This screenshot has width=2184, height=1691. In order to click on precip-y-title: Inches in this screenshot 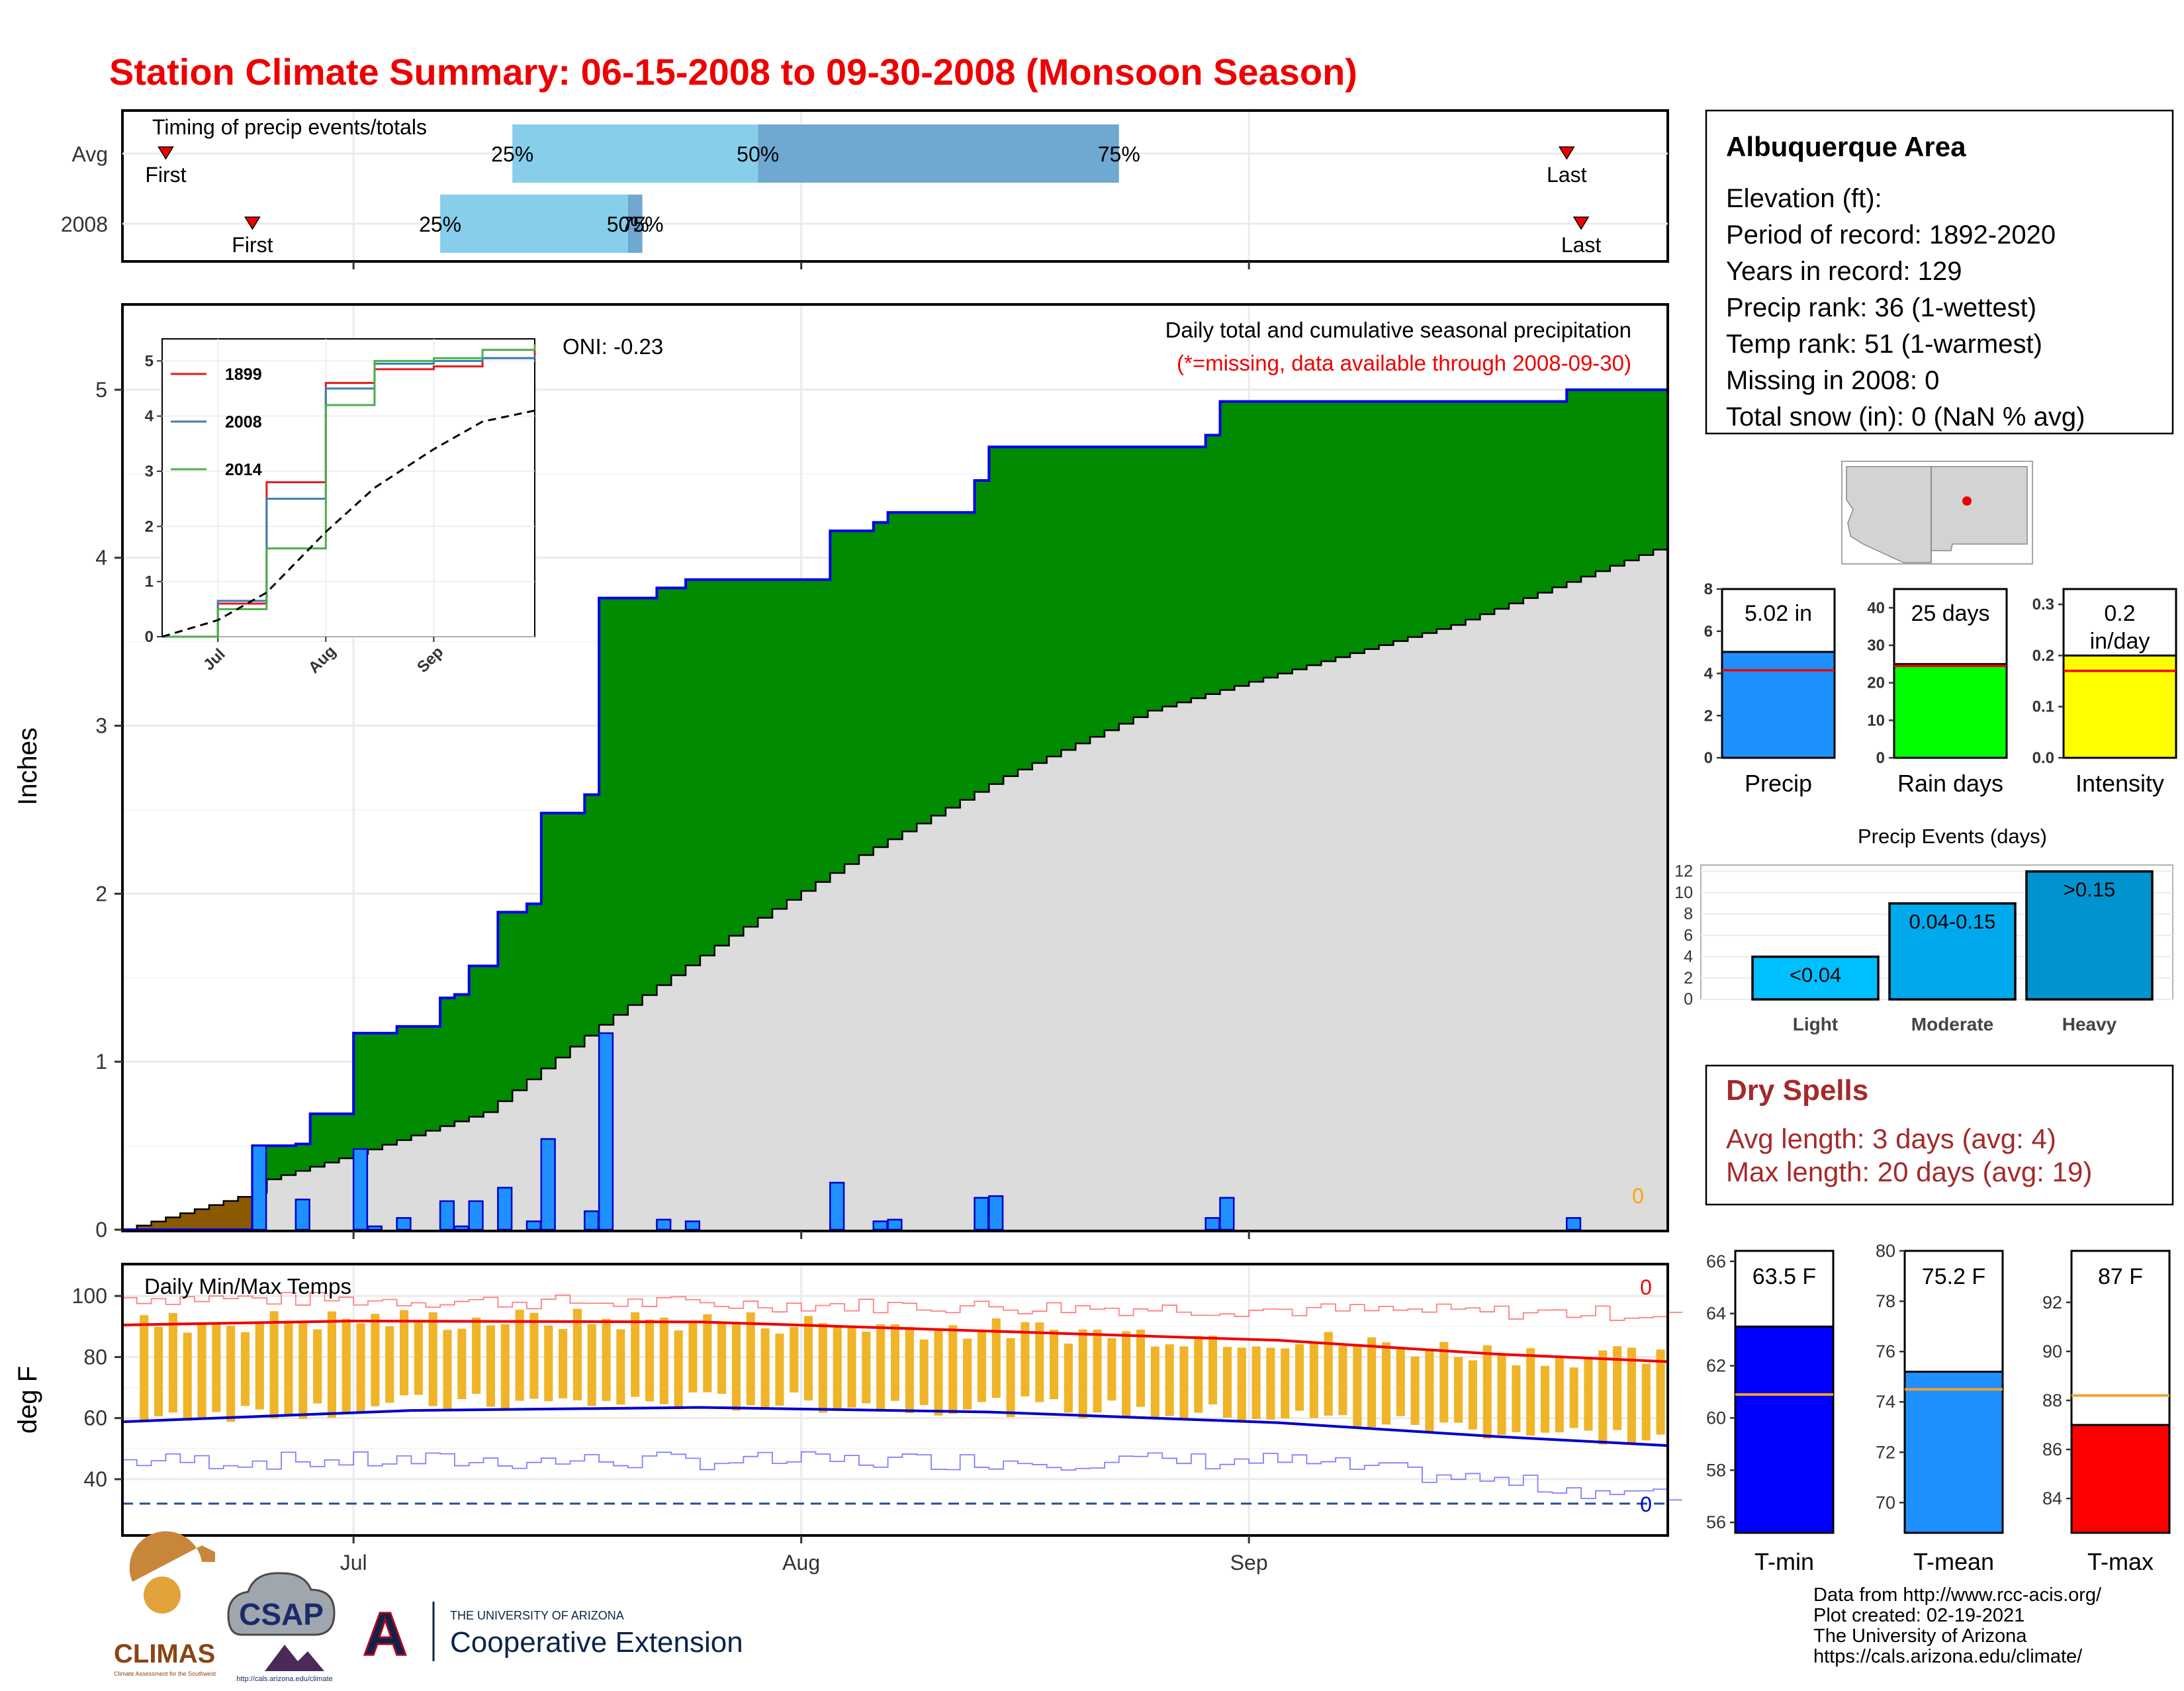, I will do `click(28, 766)`.